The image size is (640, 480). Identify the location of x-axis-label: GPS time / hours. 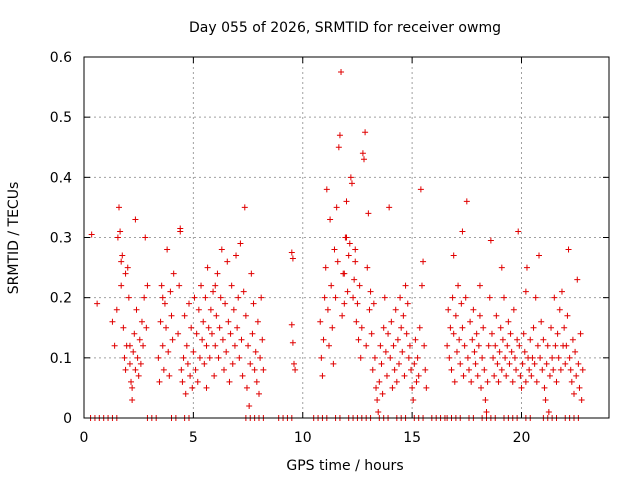
(344, 466).